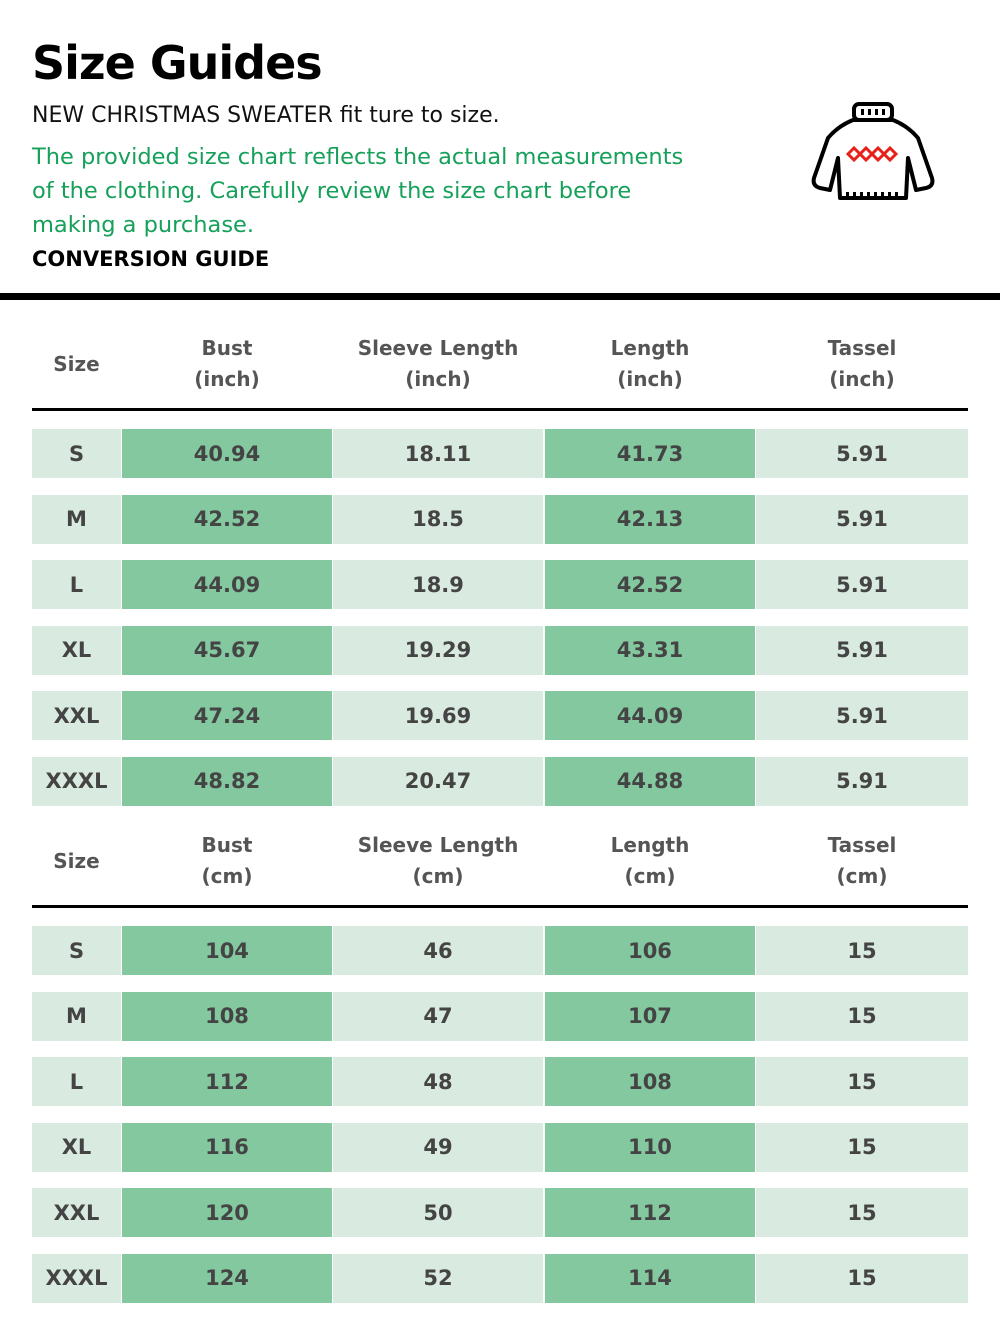 The height and width of the screenshot is (1331, 1000). What do you see at coordinates (227, 715) in the screenshot?
I see `table-cell: 47.24` at bounding box center [227, 715].